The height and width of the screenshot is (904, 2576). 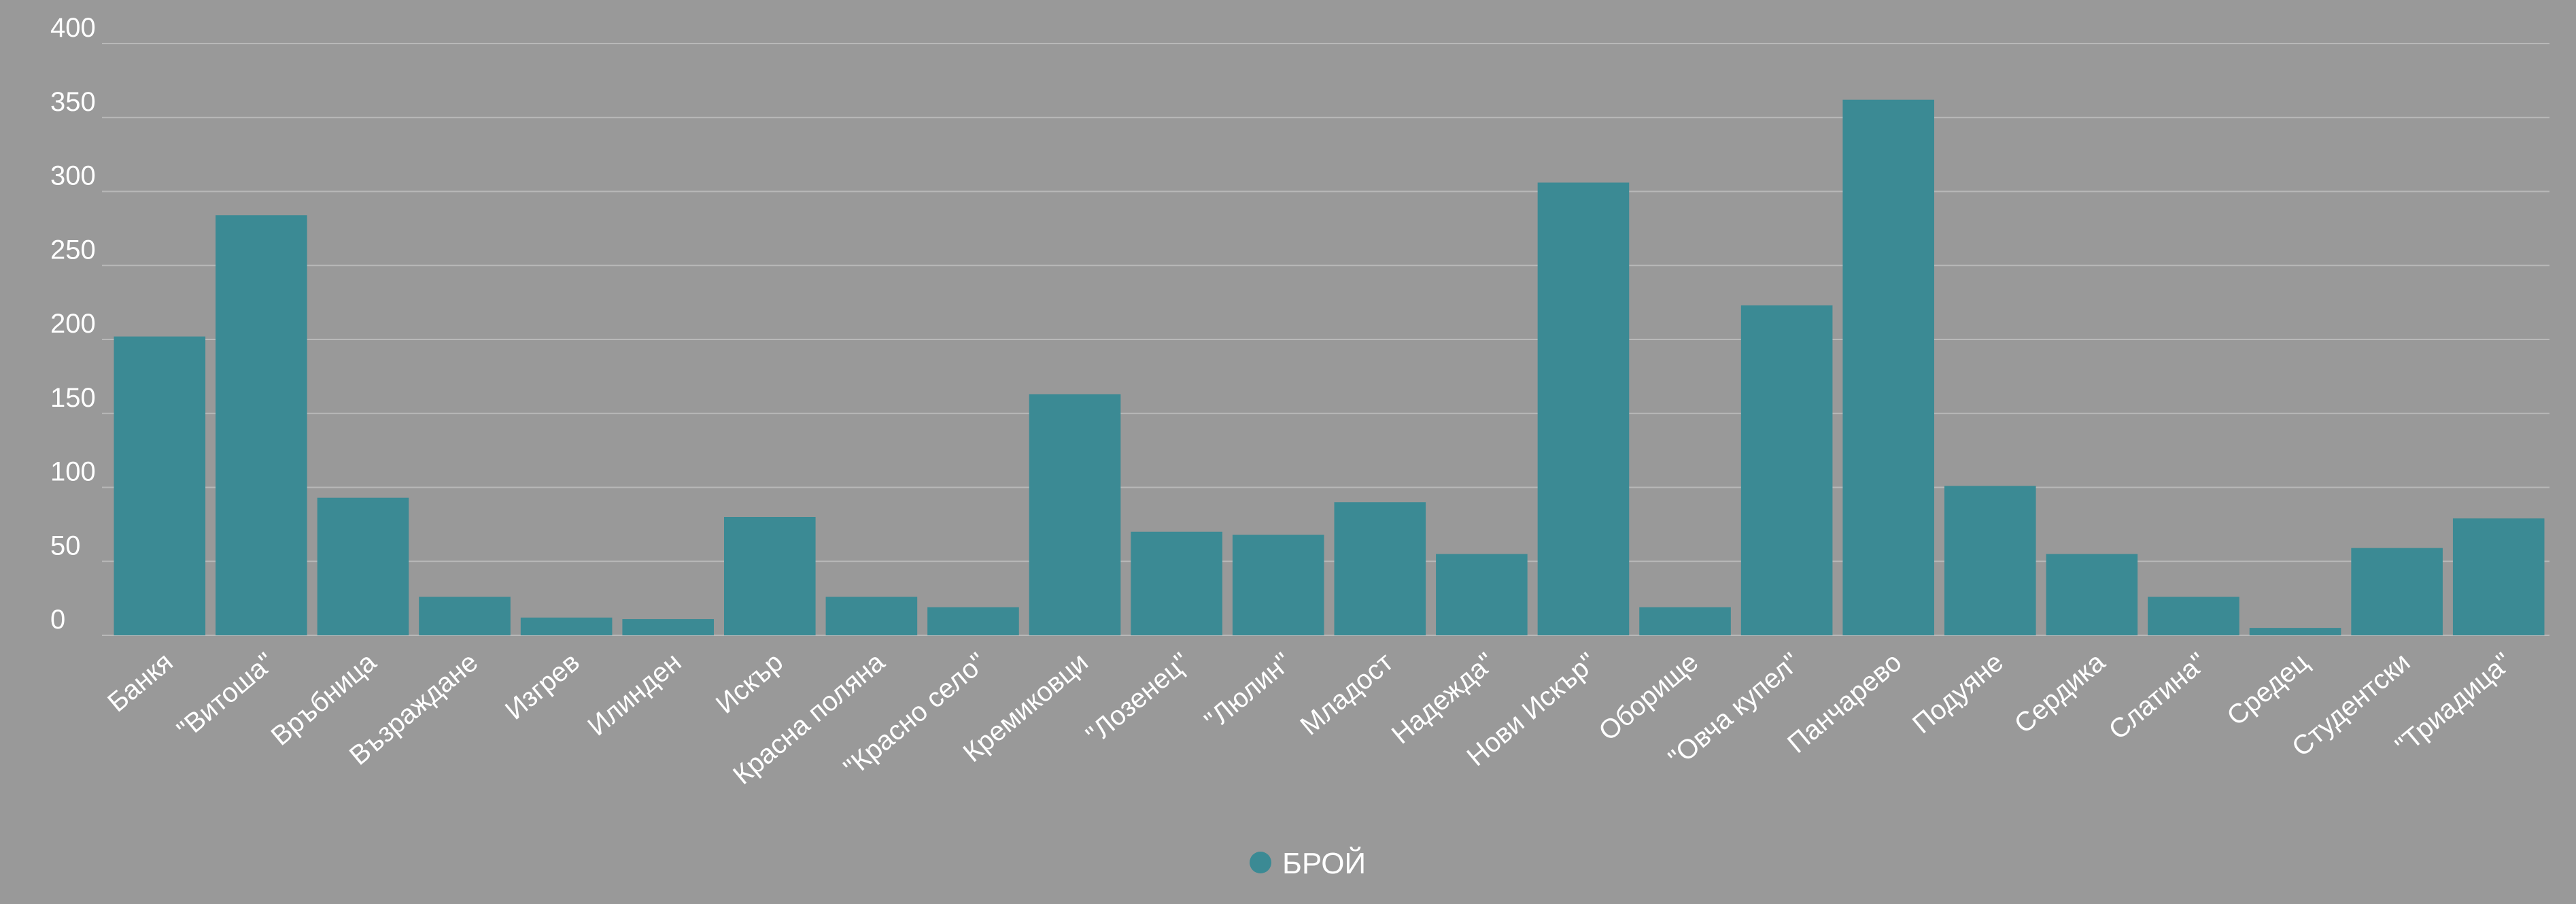 I want to click on x-tick-label: Подуяне, so click(x=1958, y=693).